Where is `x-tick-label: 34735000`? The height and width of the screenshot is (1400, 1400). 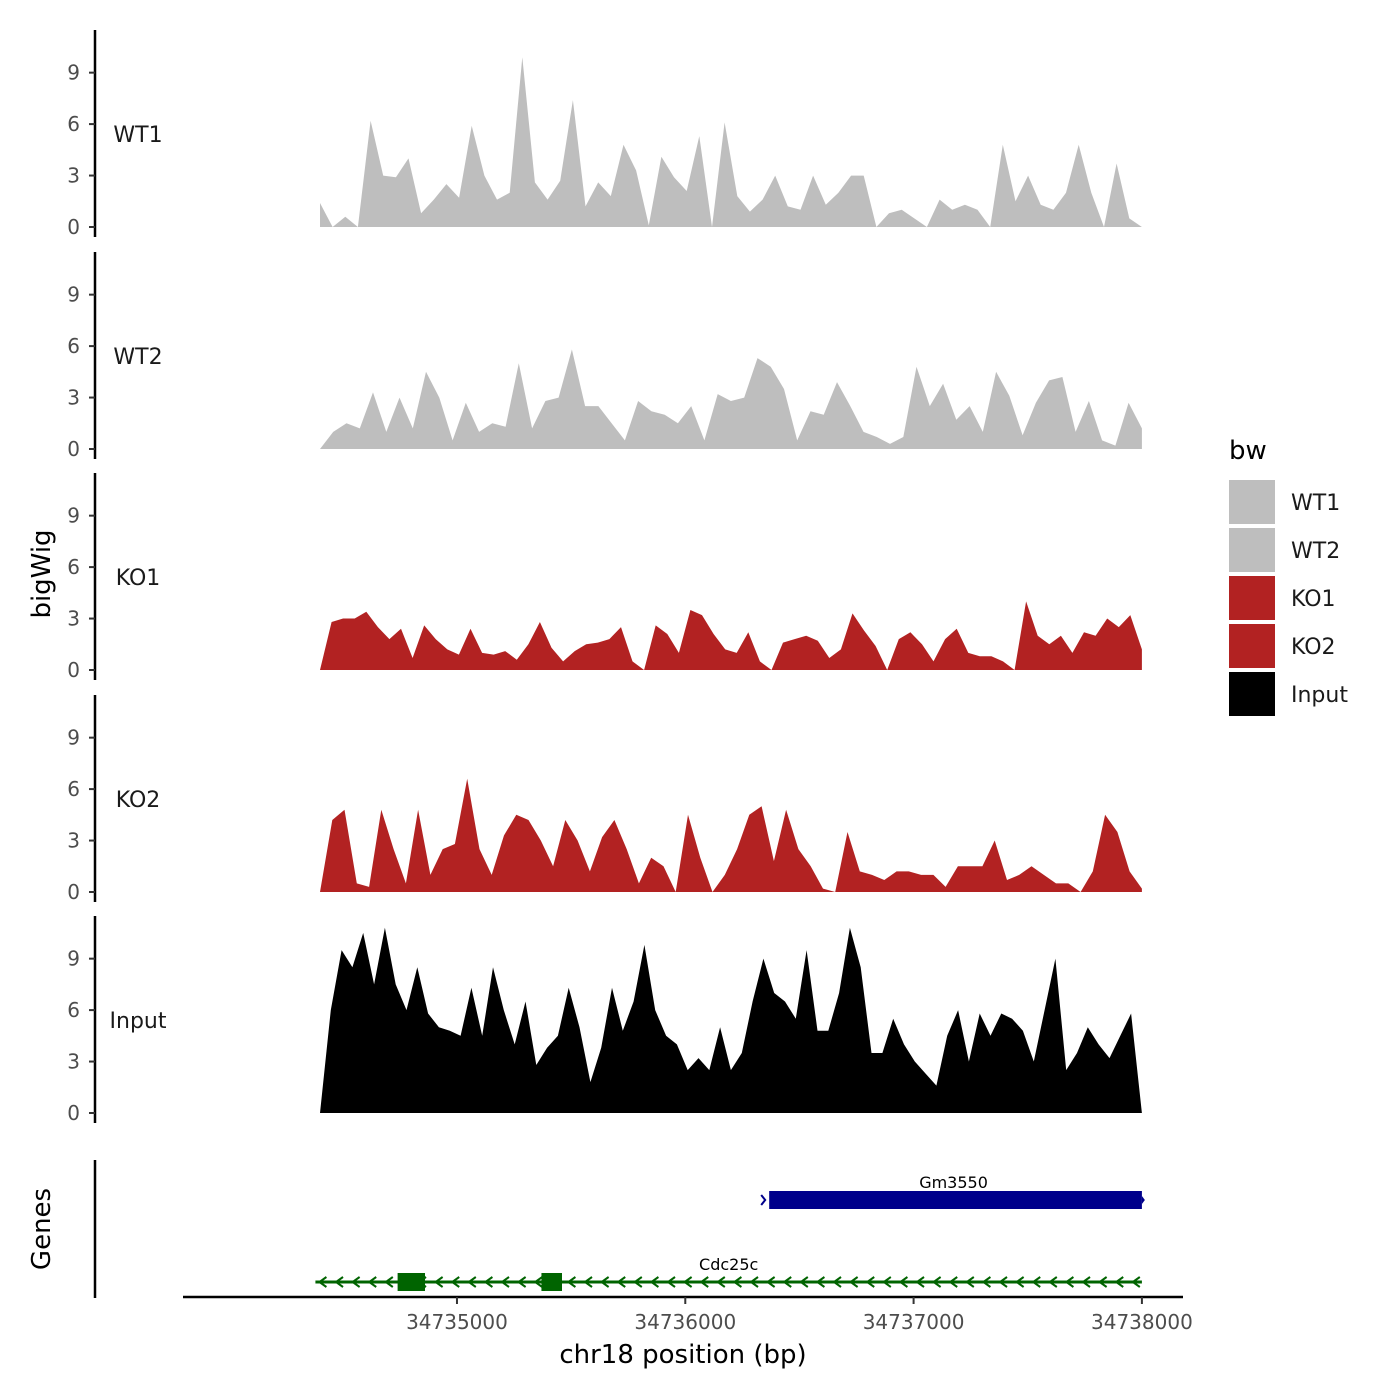 x-tick-label: 34735000 is located at coordinates (457, 1322).